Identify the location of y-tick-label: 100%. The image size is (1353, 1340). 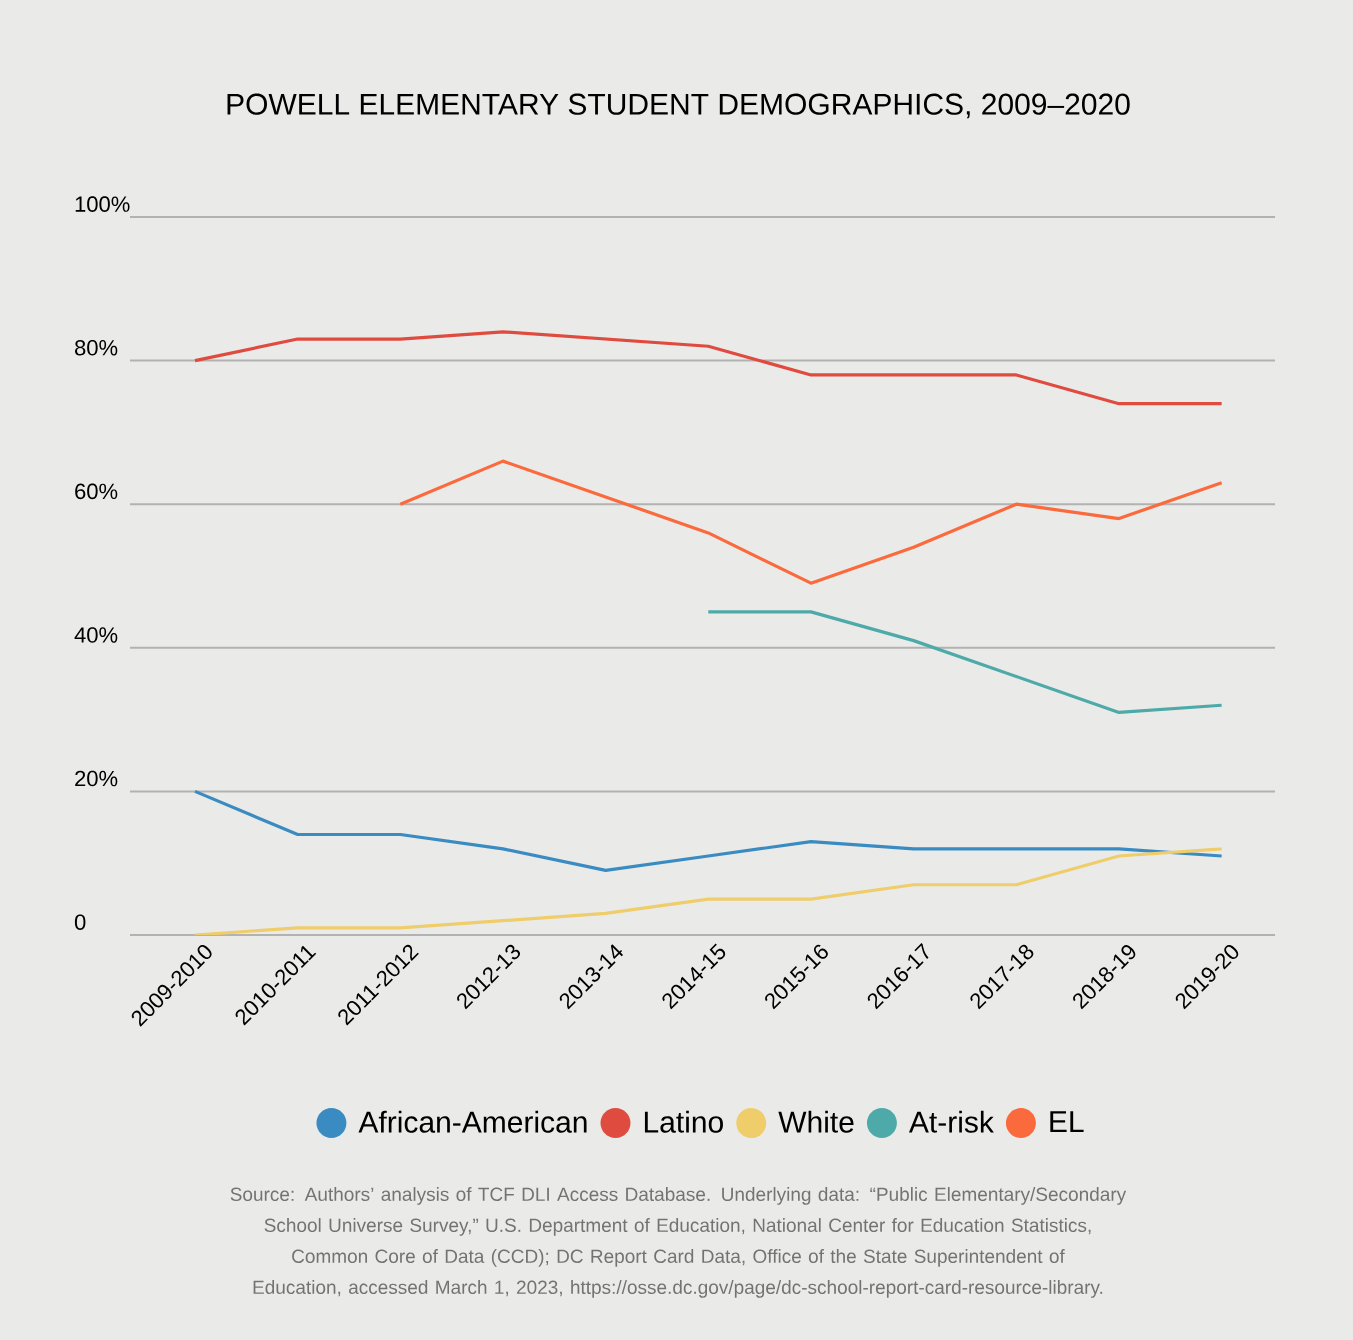
(102, 204).